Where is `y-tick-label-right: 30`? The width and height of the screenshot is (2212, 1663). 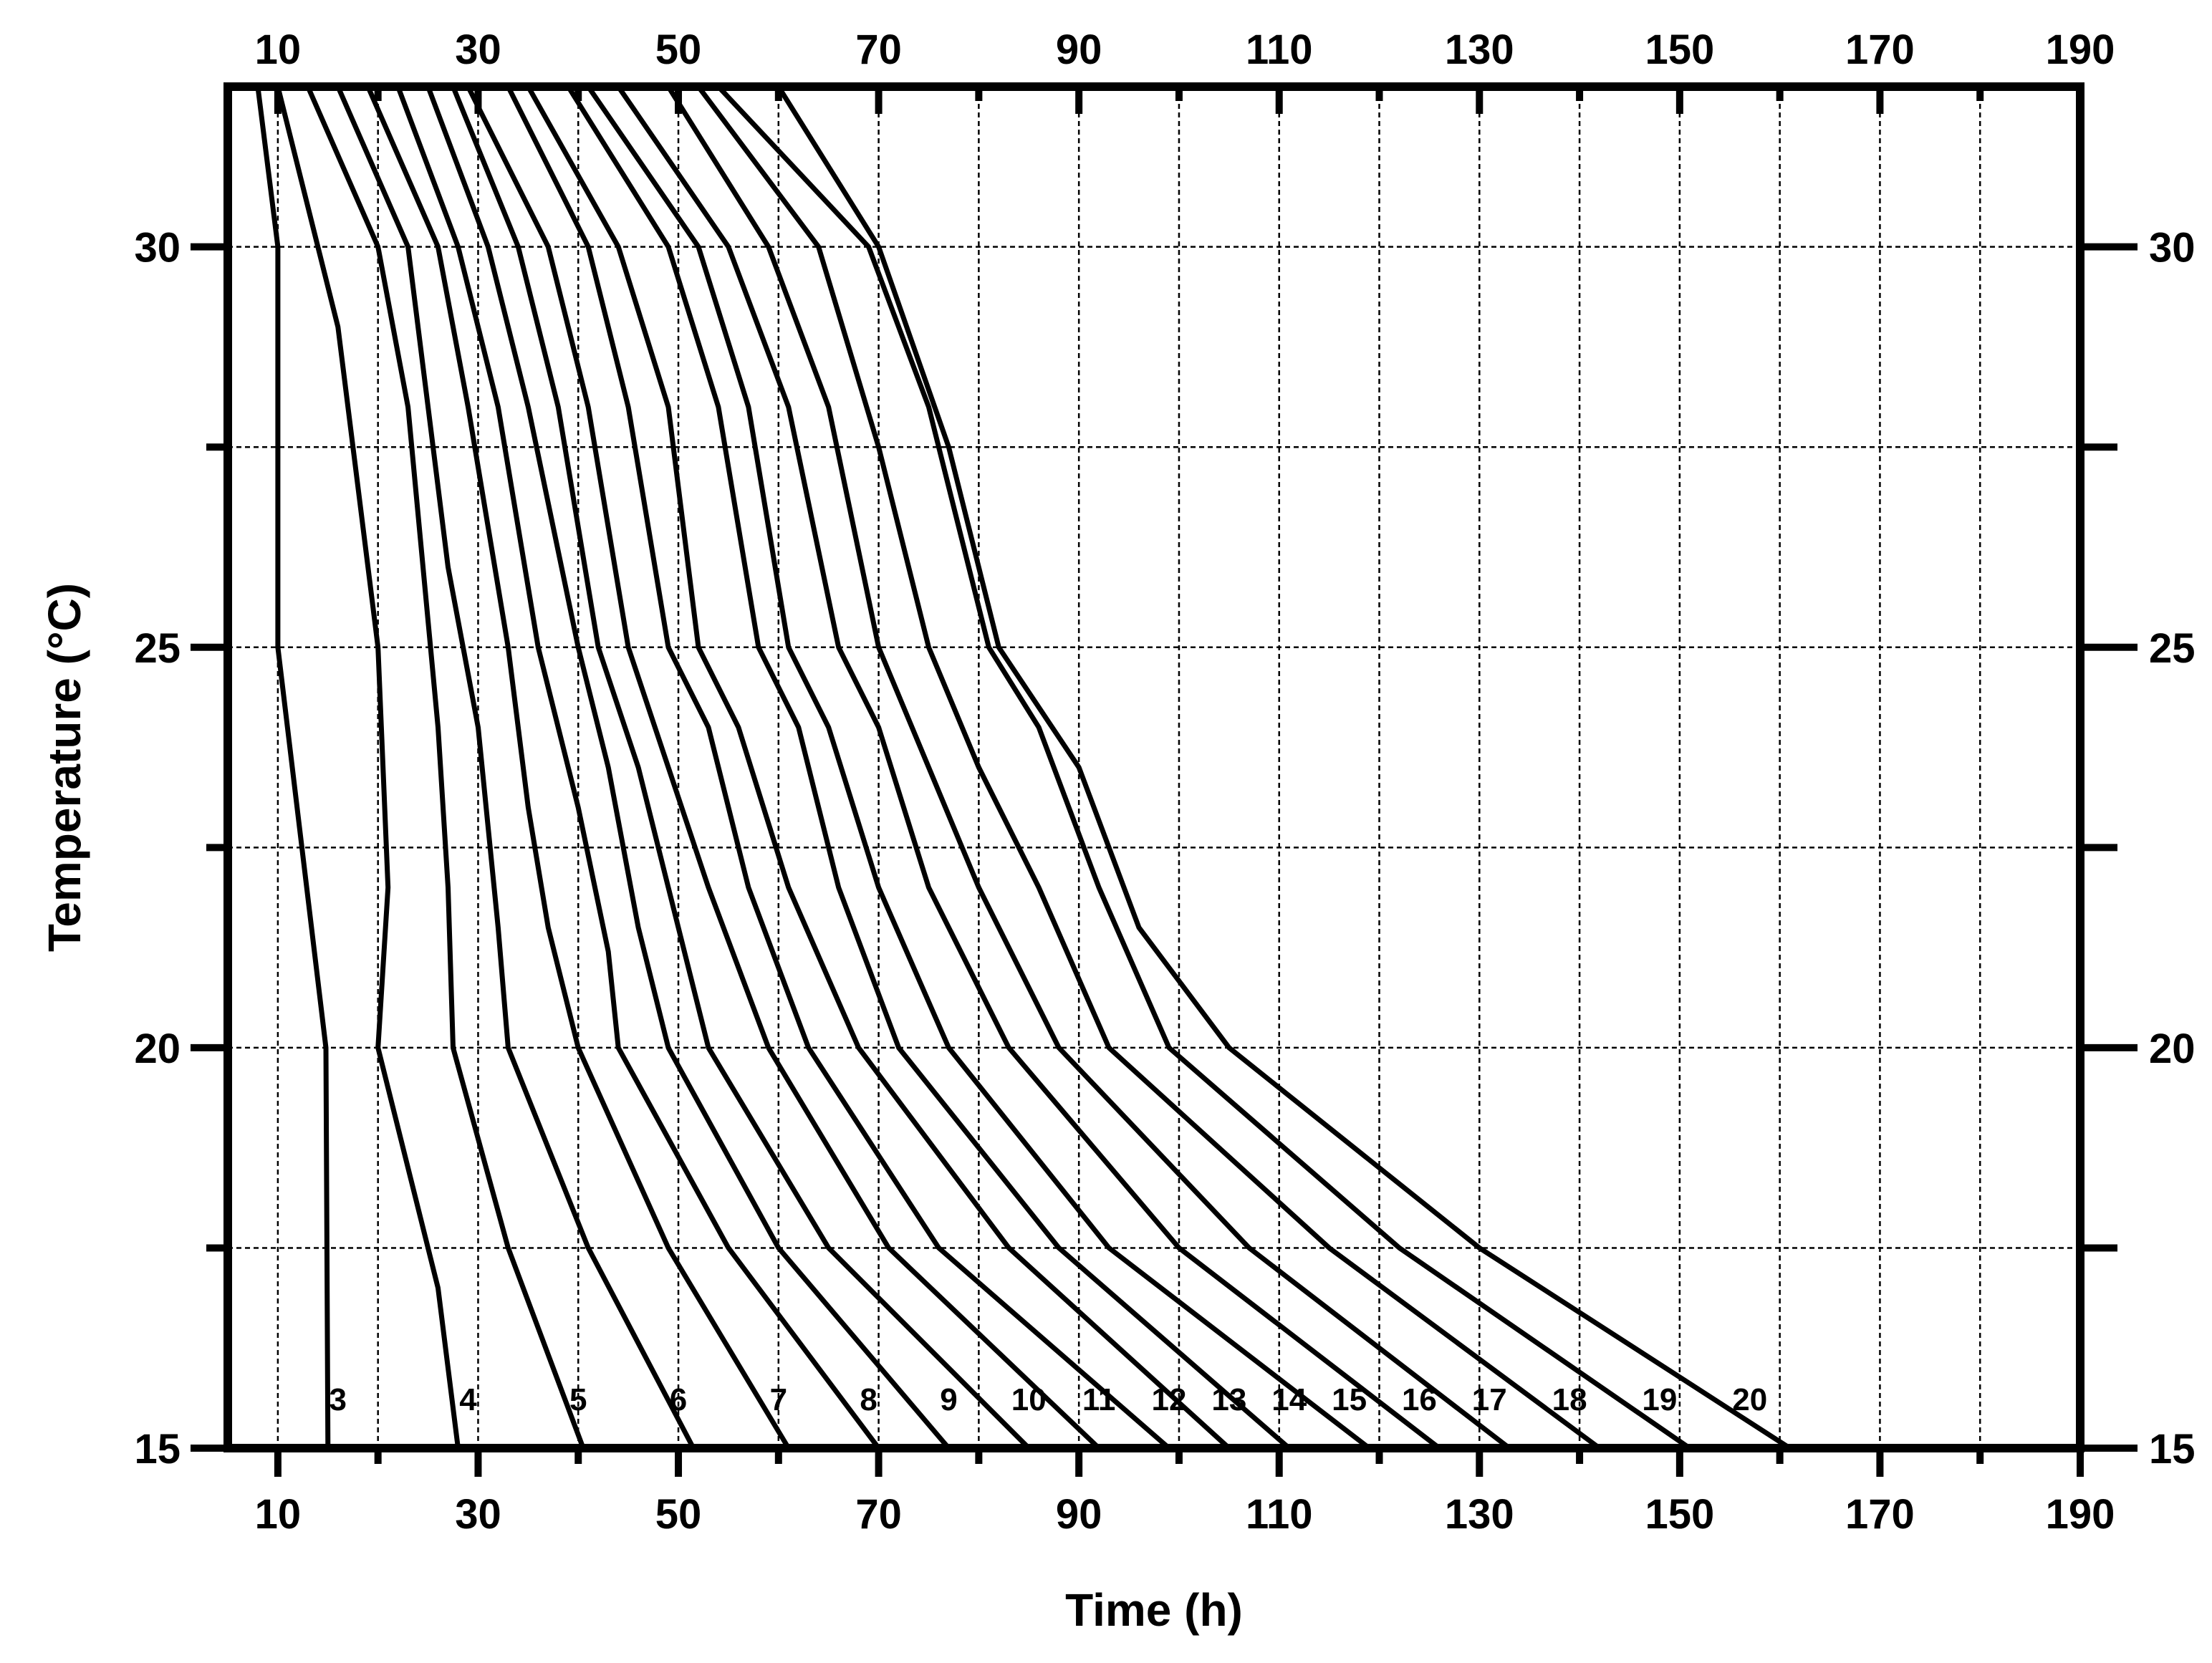
y-tick-label-right: 30 is located at coordinates (2172, 248).